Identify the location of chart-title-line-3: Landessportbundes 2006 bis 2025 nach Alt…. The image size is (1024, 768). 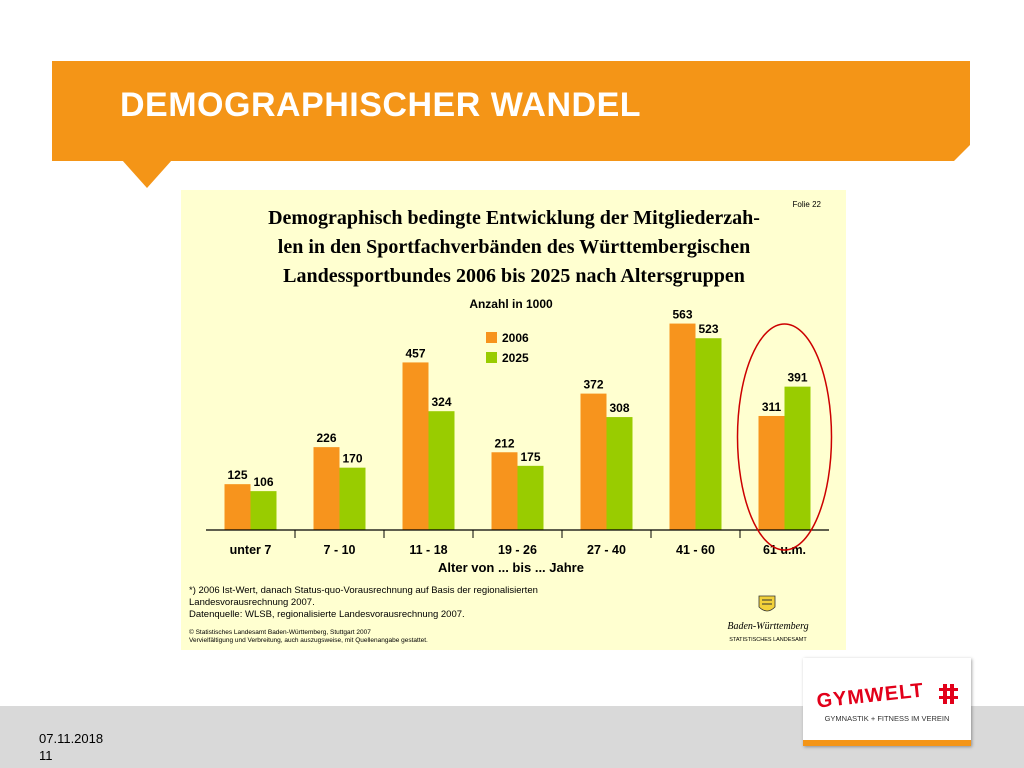
(514, 276).